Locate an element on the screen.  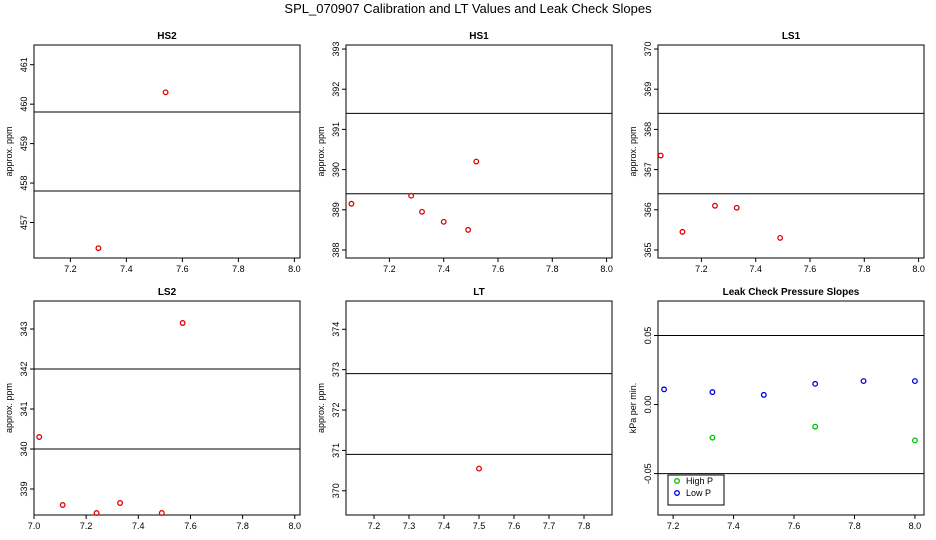
x-tick-label: 7.7 is located at coordinates (549, 526).